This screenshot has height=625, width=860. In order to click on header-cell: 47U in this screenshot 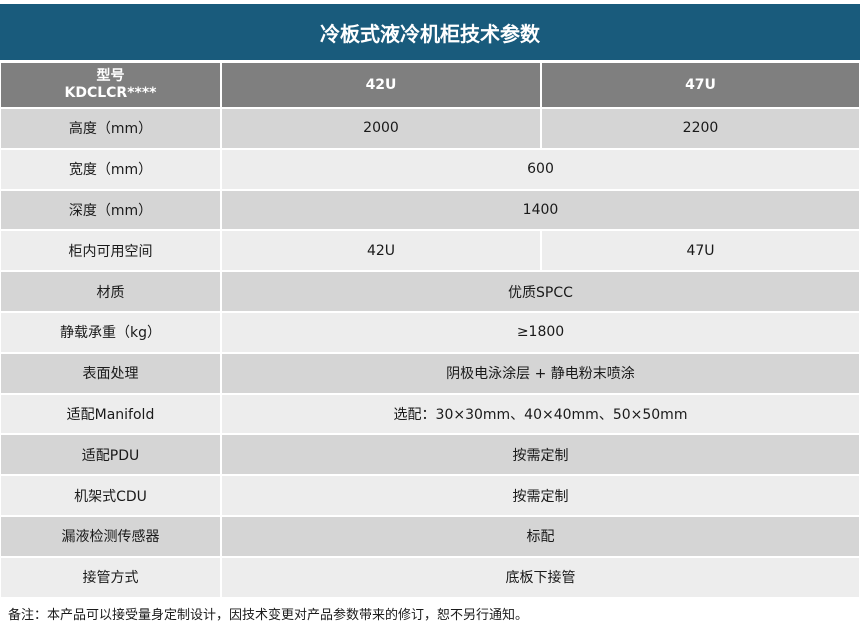, I will do `click(700, 85)`.